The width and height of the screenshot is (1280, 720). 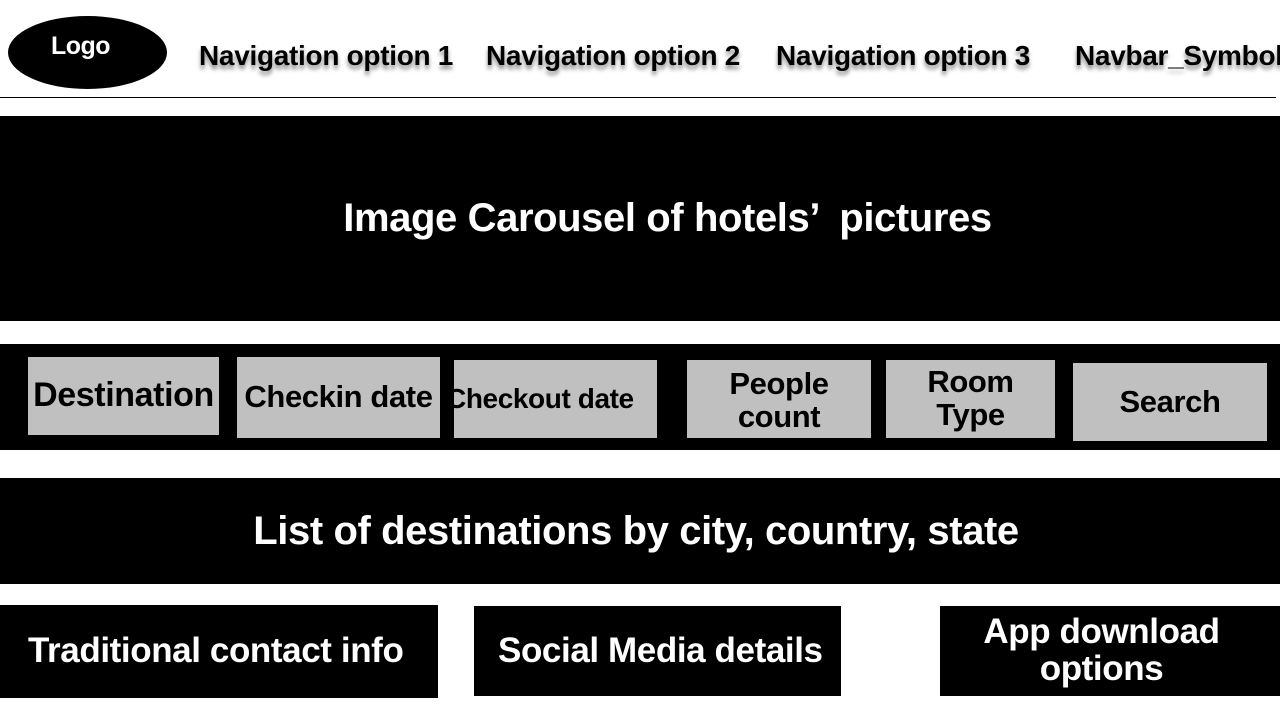 I want to click on search-button-label: Search, so click(x=1170, y=401).